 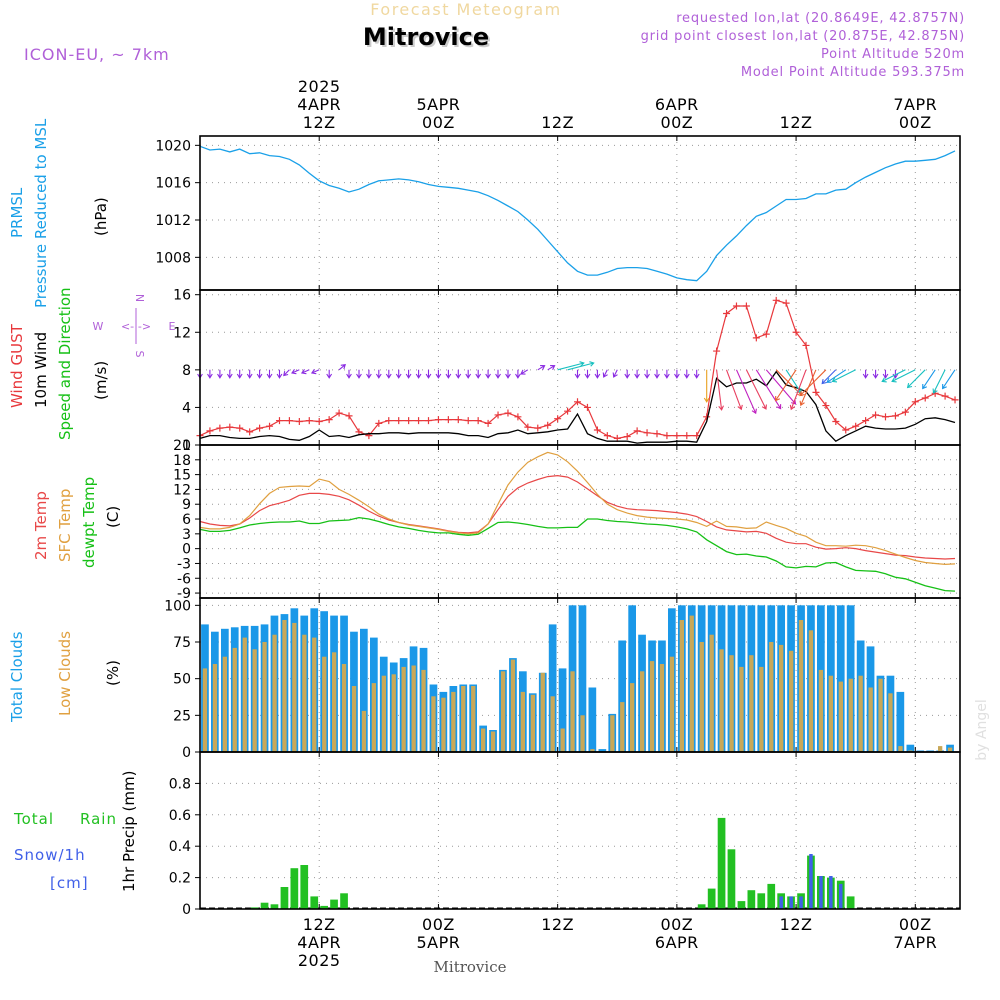 What do you see at coordinates (182, 476) in the screenshot?
I see `y-tick-label: 15` at bounding box center [182, 476].